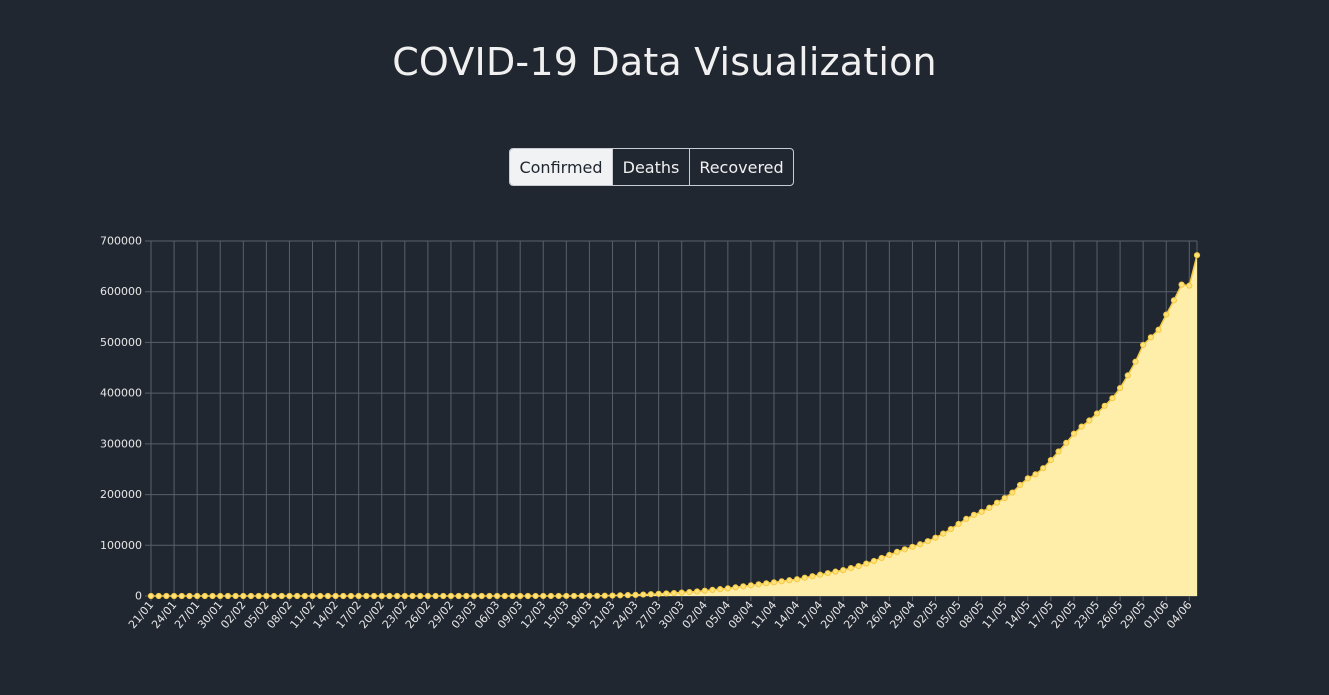  What do you see at coordinates (650, 167) in the screenshot?
I see `deaths-button: Deaths` at bounding box center [650, 167].